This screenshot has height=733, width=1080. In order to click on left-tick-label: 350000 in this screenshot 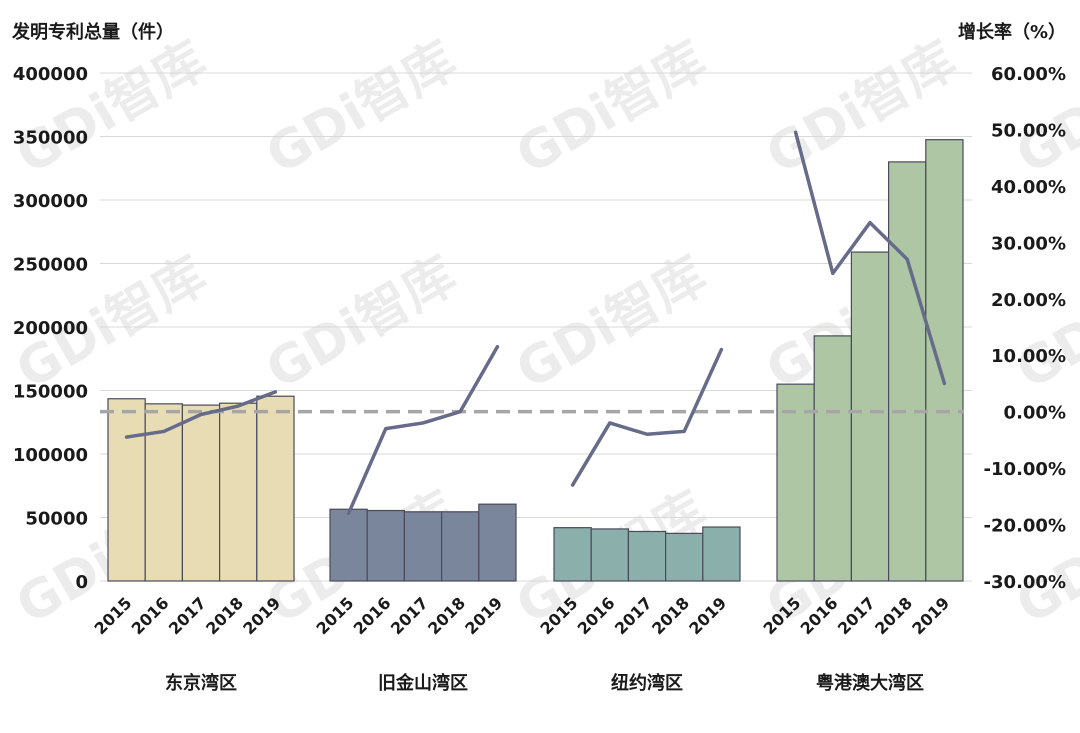, I will do `click(50, 138)`.